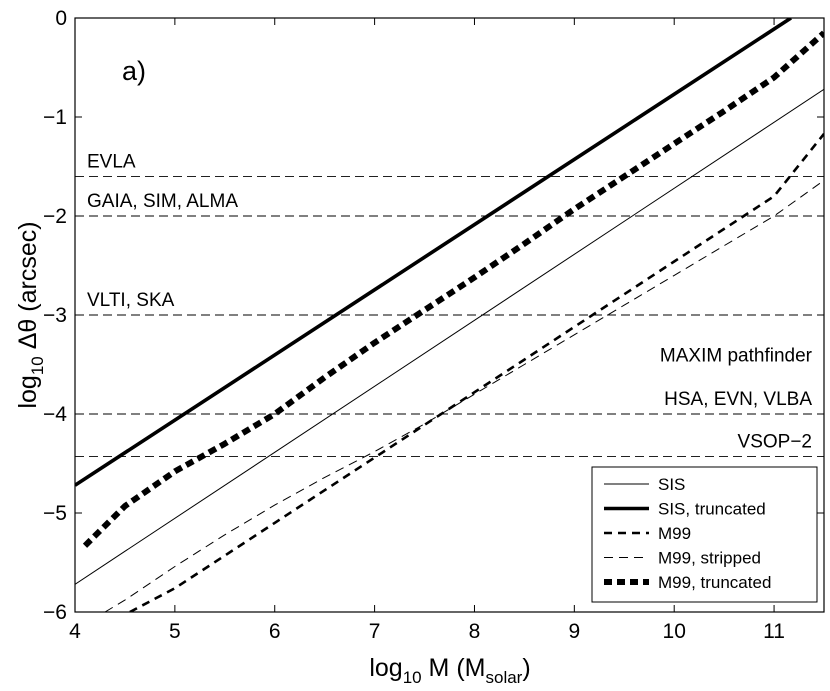 Image resolution: width=830 pixels, height=691 pixels. Describe the element at coordinates (55, 513) in the screenshot. I see `y-tick-label: −5` at that location.